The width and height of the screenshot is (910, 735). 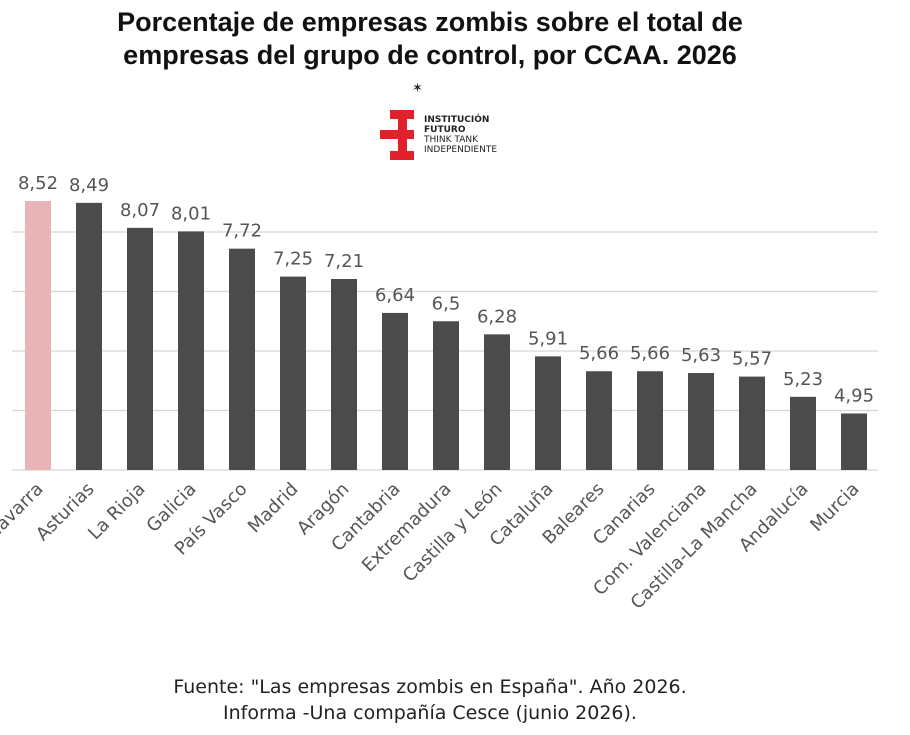 I want to click on category-label: Extremadura, so click(x=407, y=528).